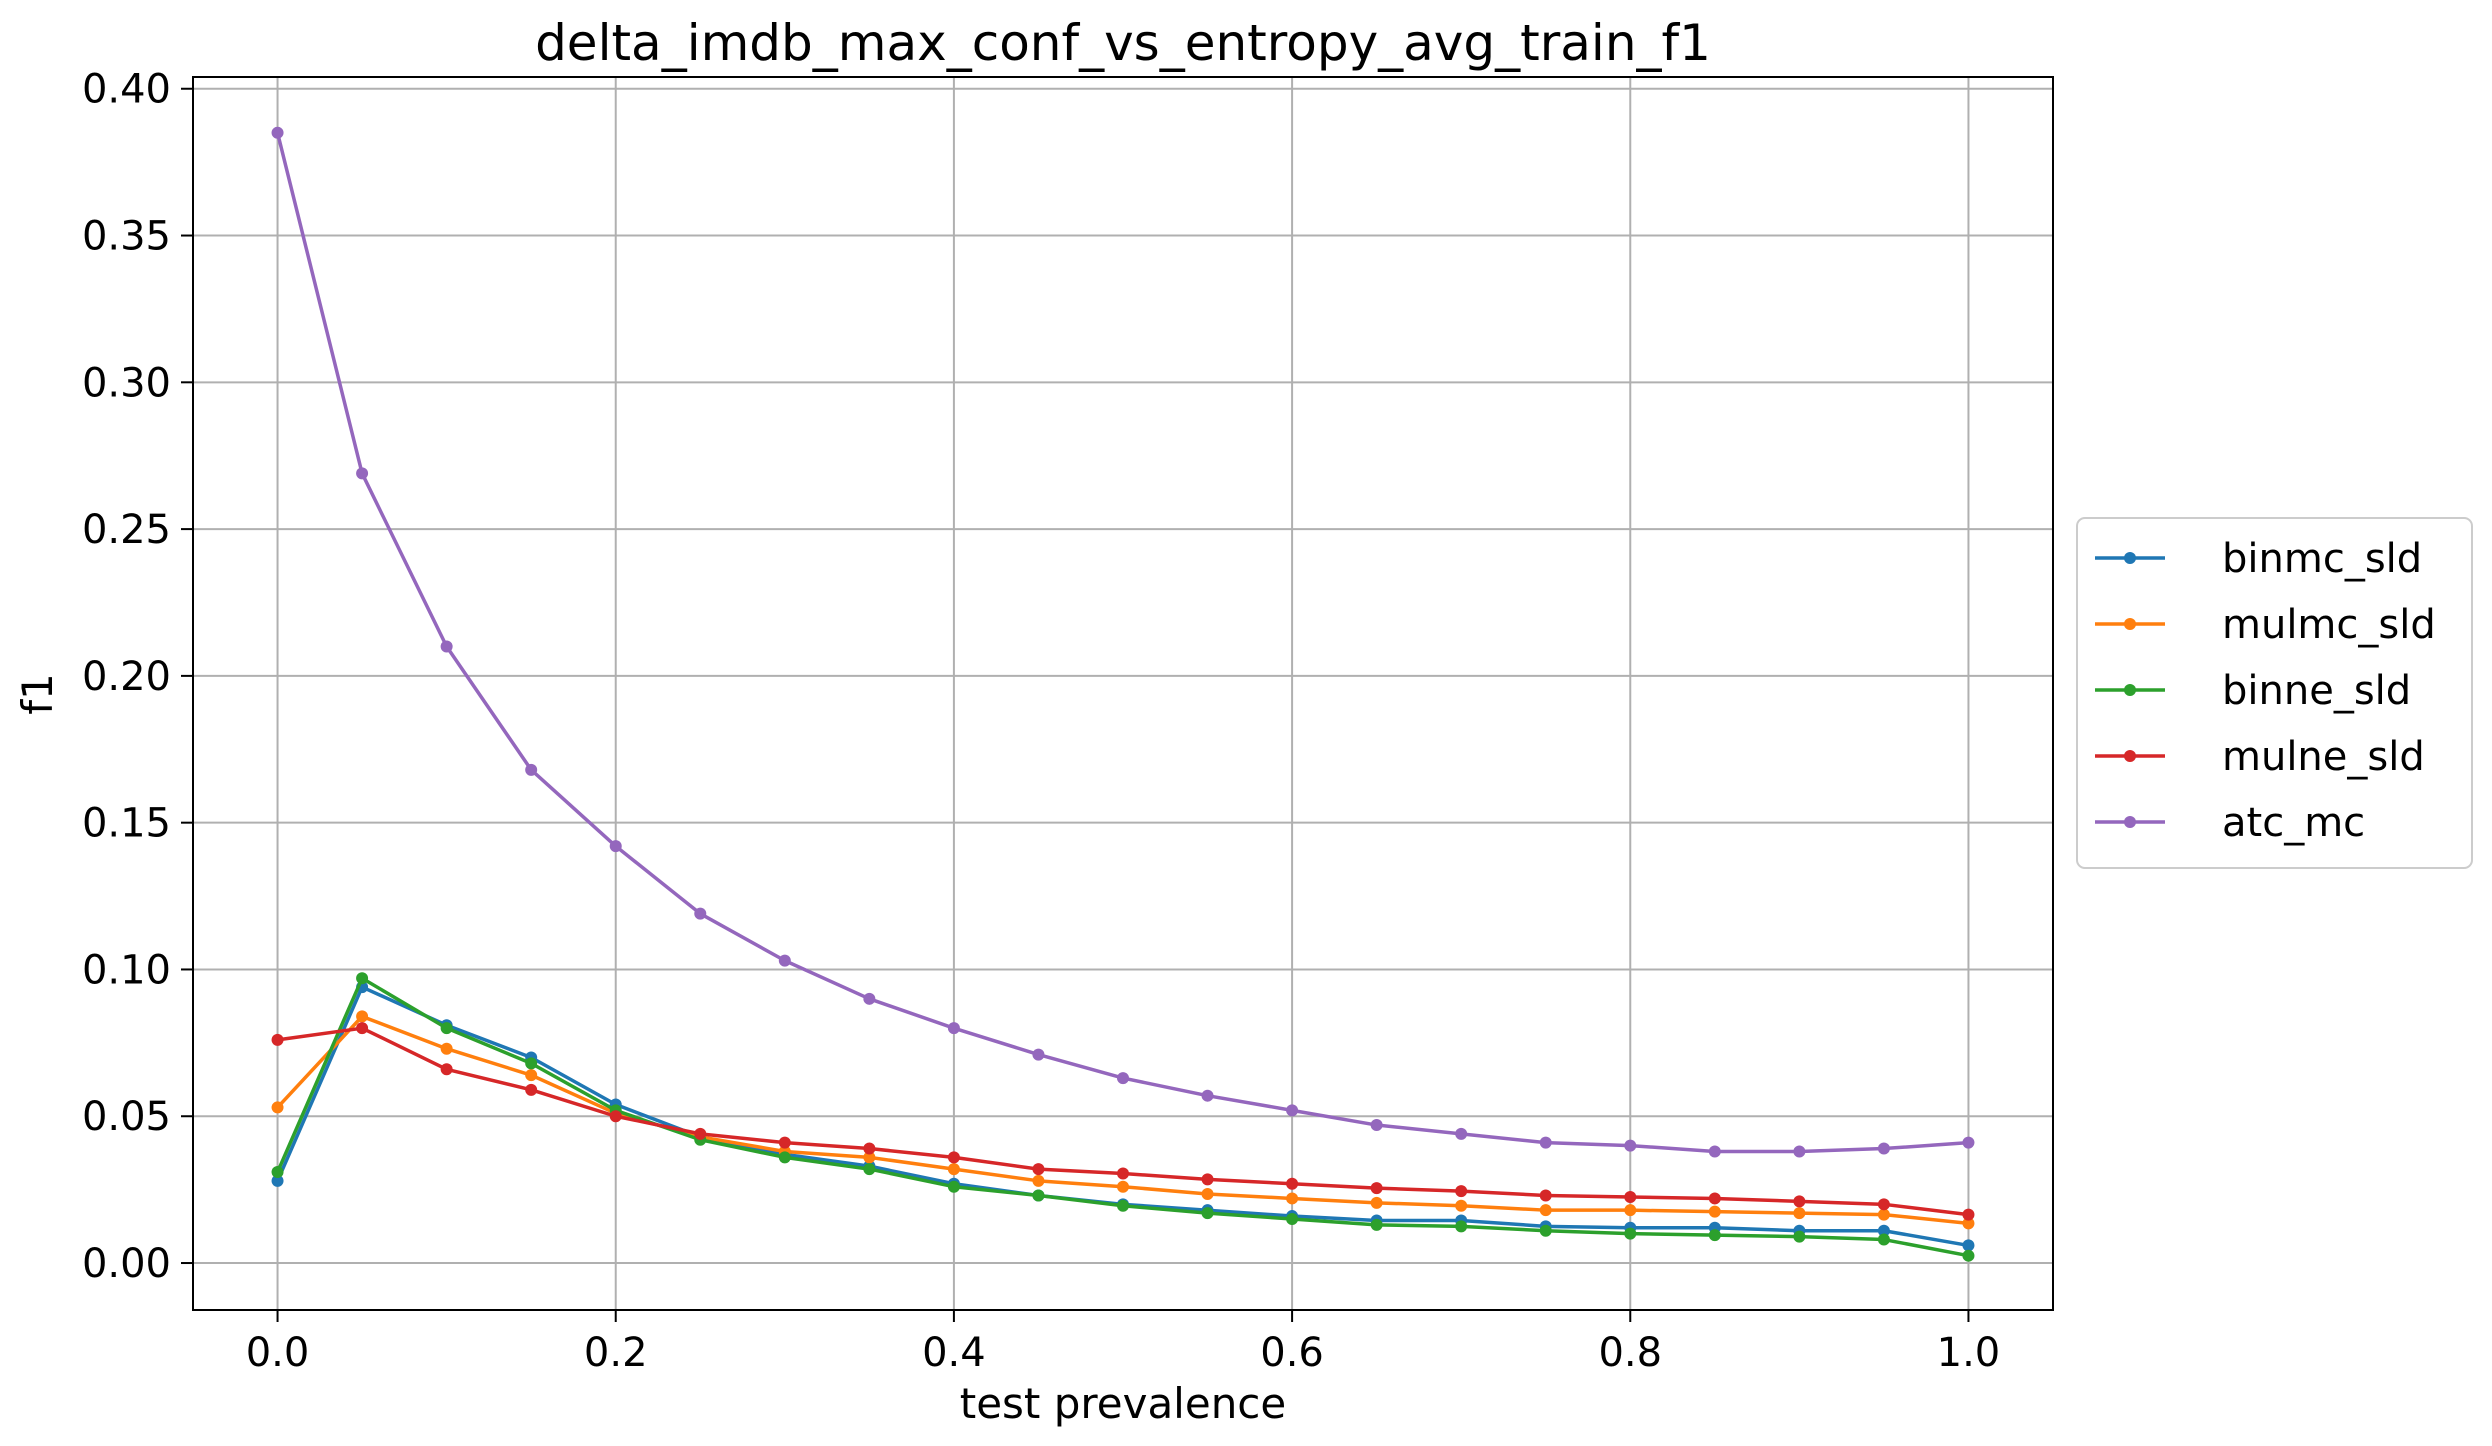 The width and height of the screenshot is (2492, 1446). Describe the element at coordinates (37, 694) in the screenshot. I see `y-axis-label: f1` at that location.